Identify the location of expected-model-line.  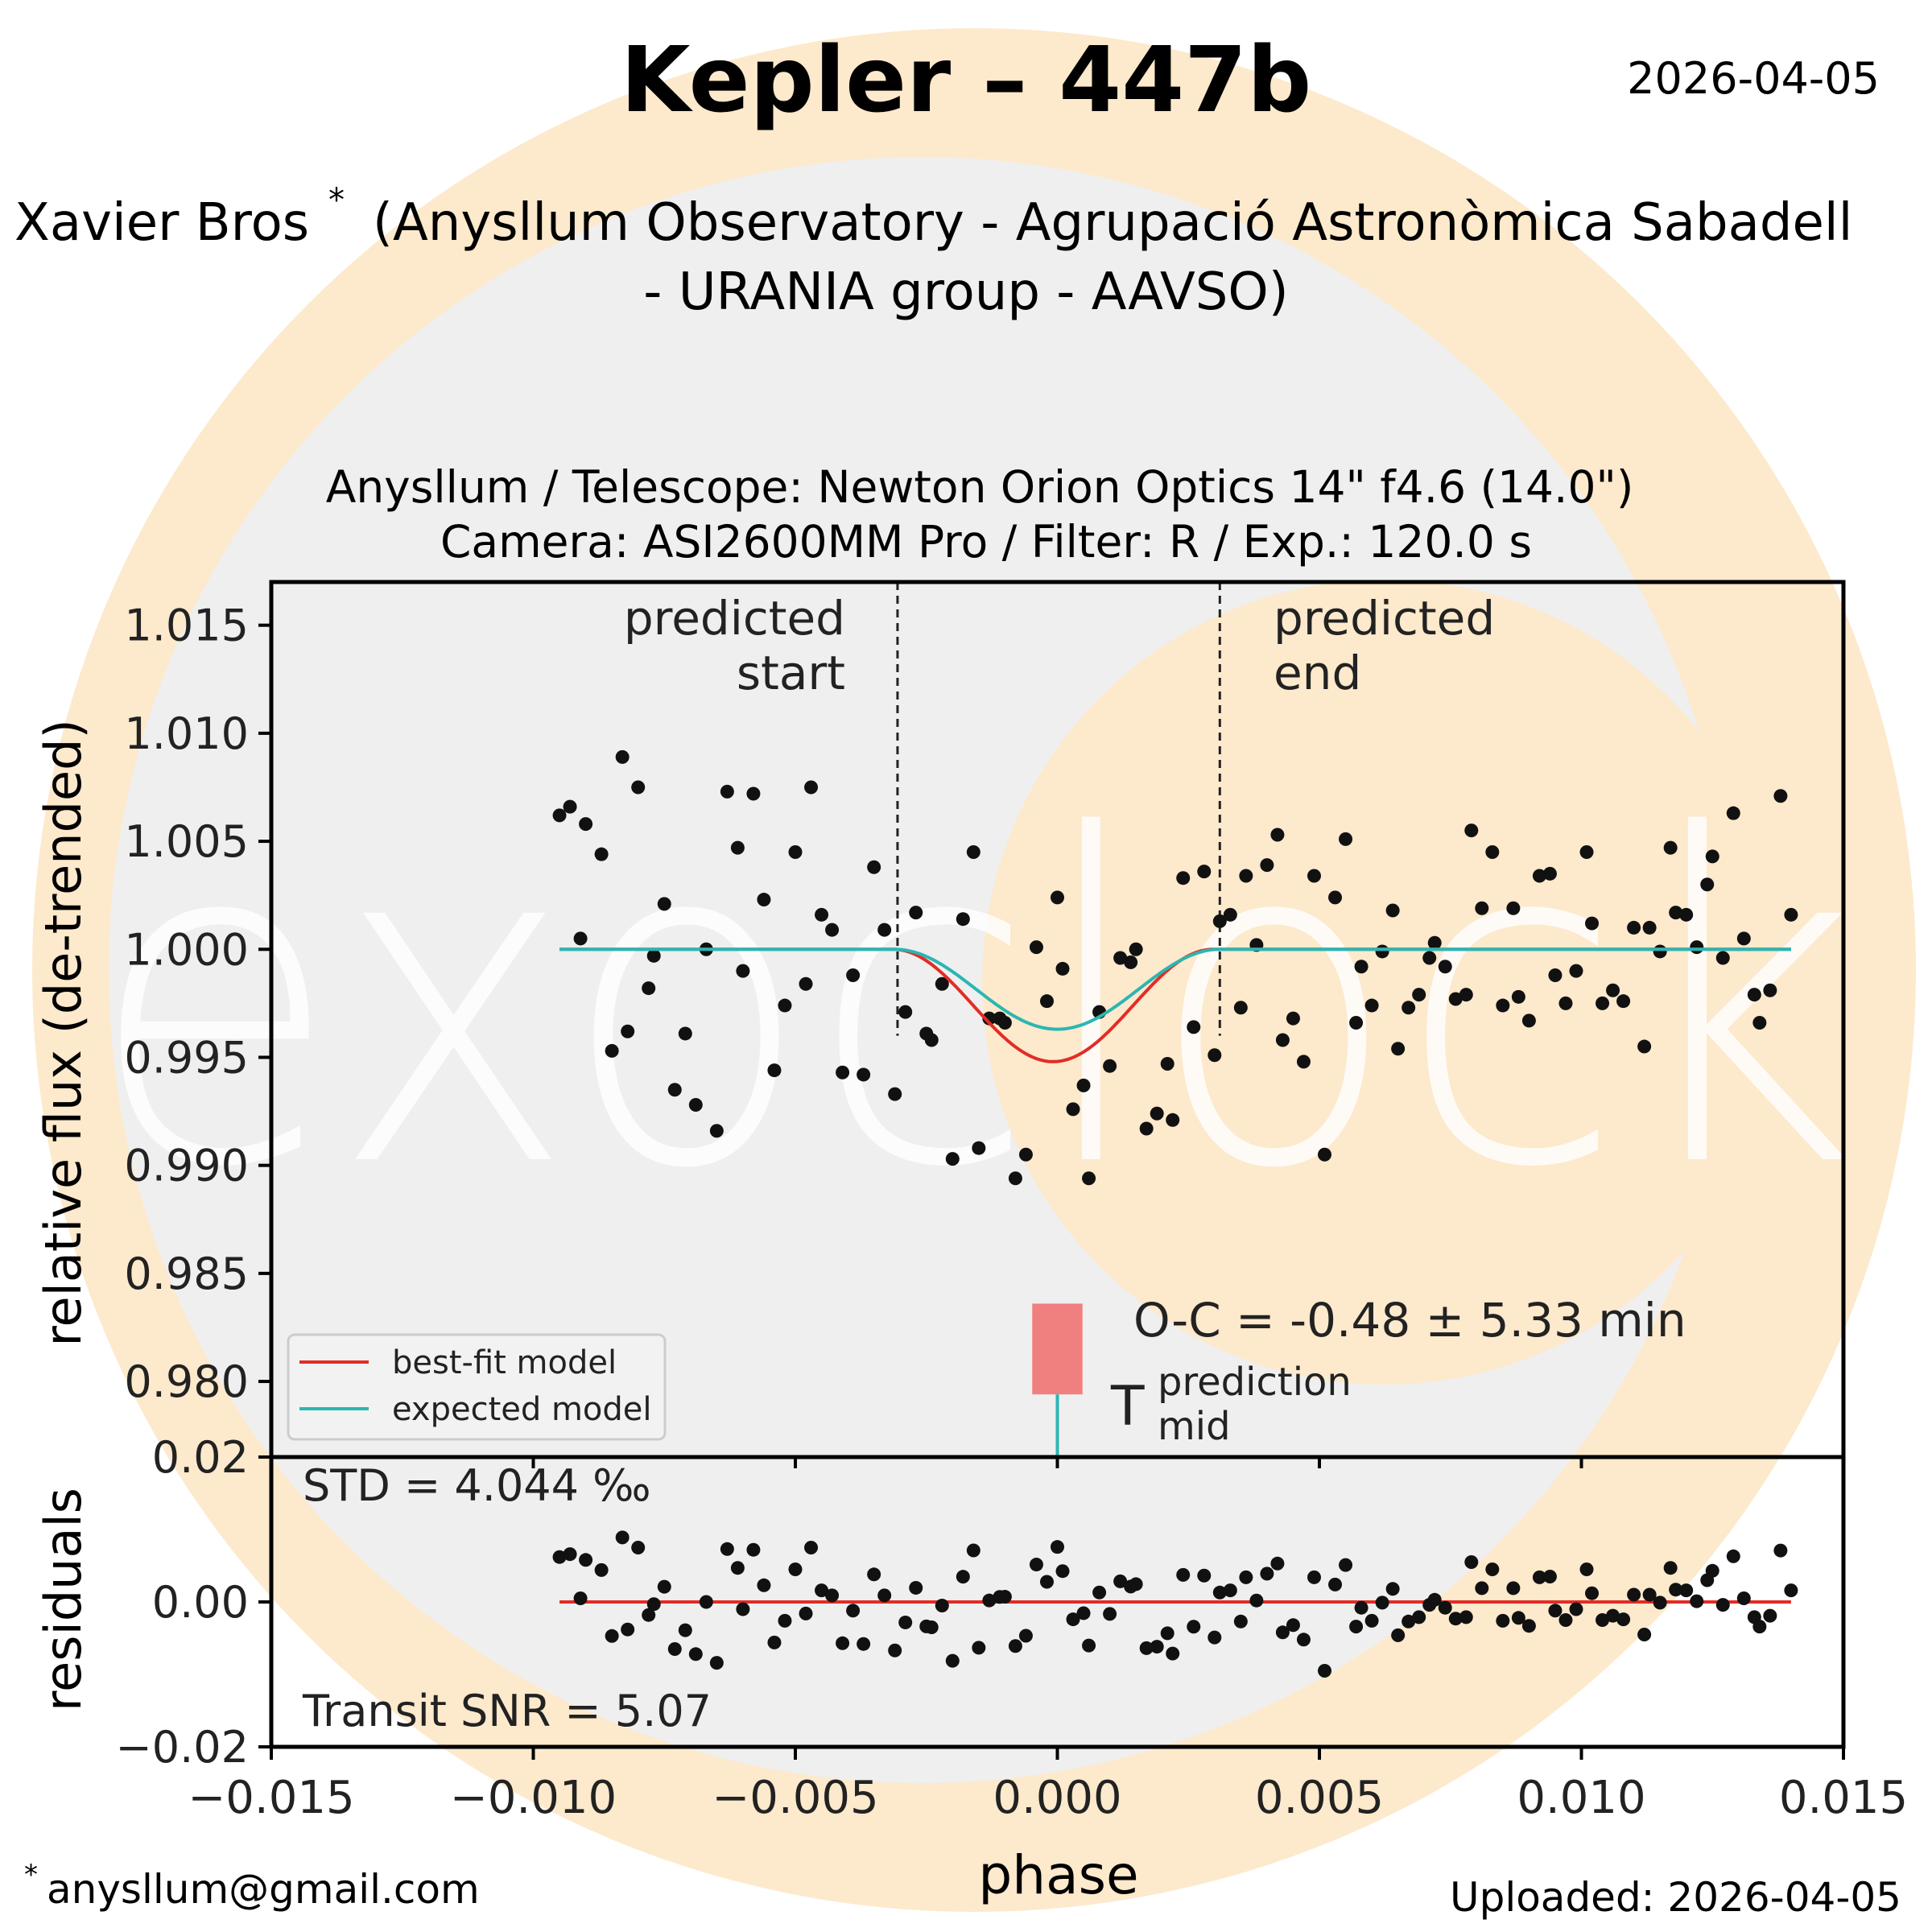
(1175, 989).